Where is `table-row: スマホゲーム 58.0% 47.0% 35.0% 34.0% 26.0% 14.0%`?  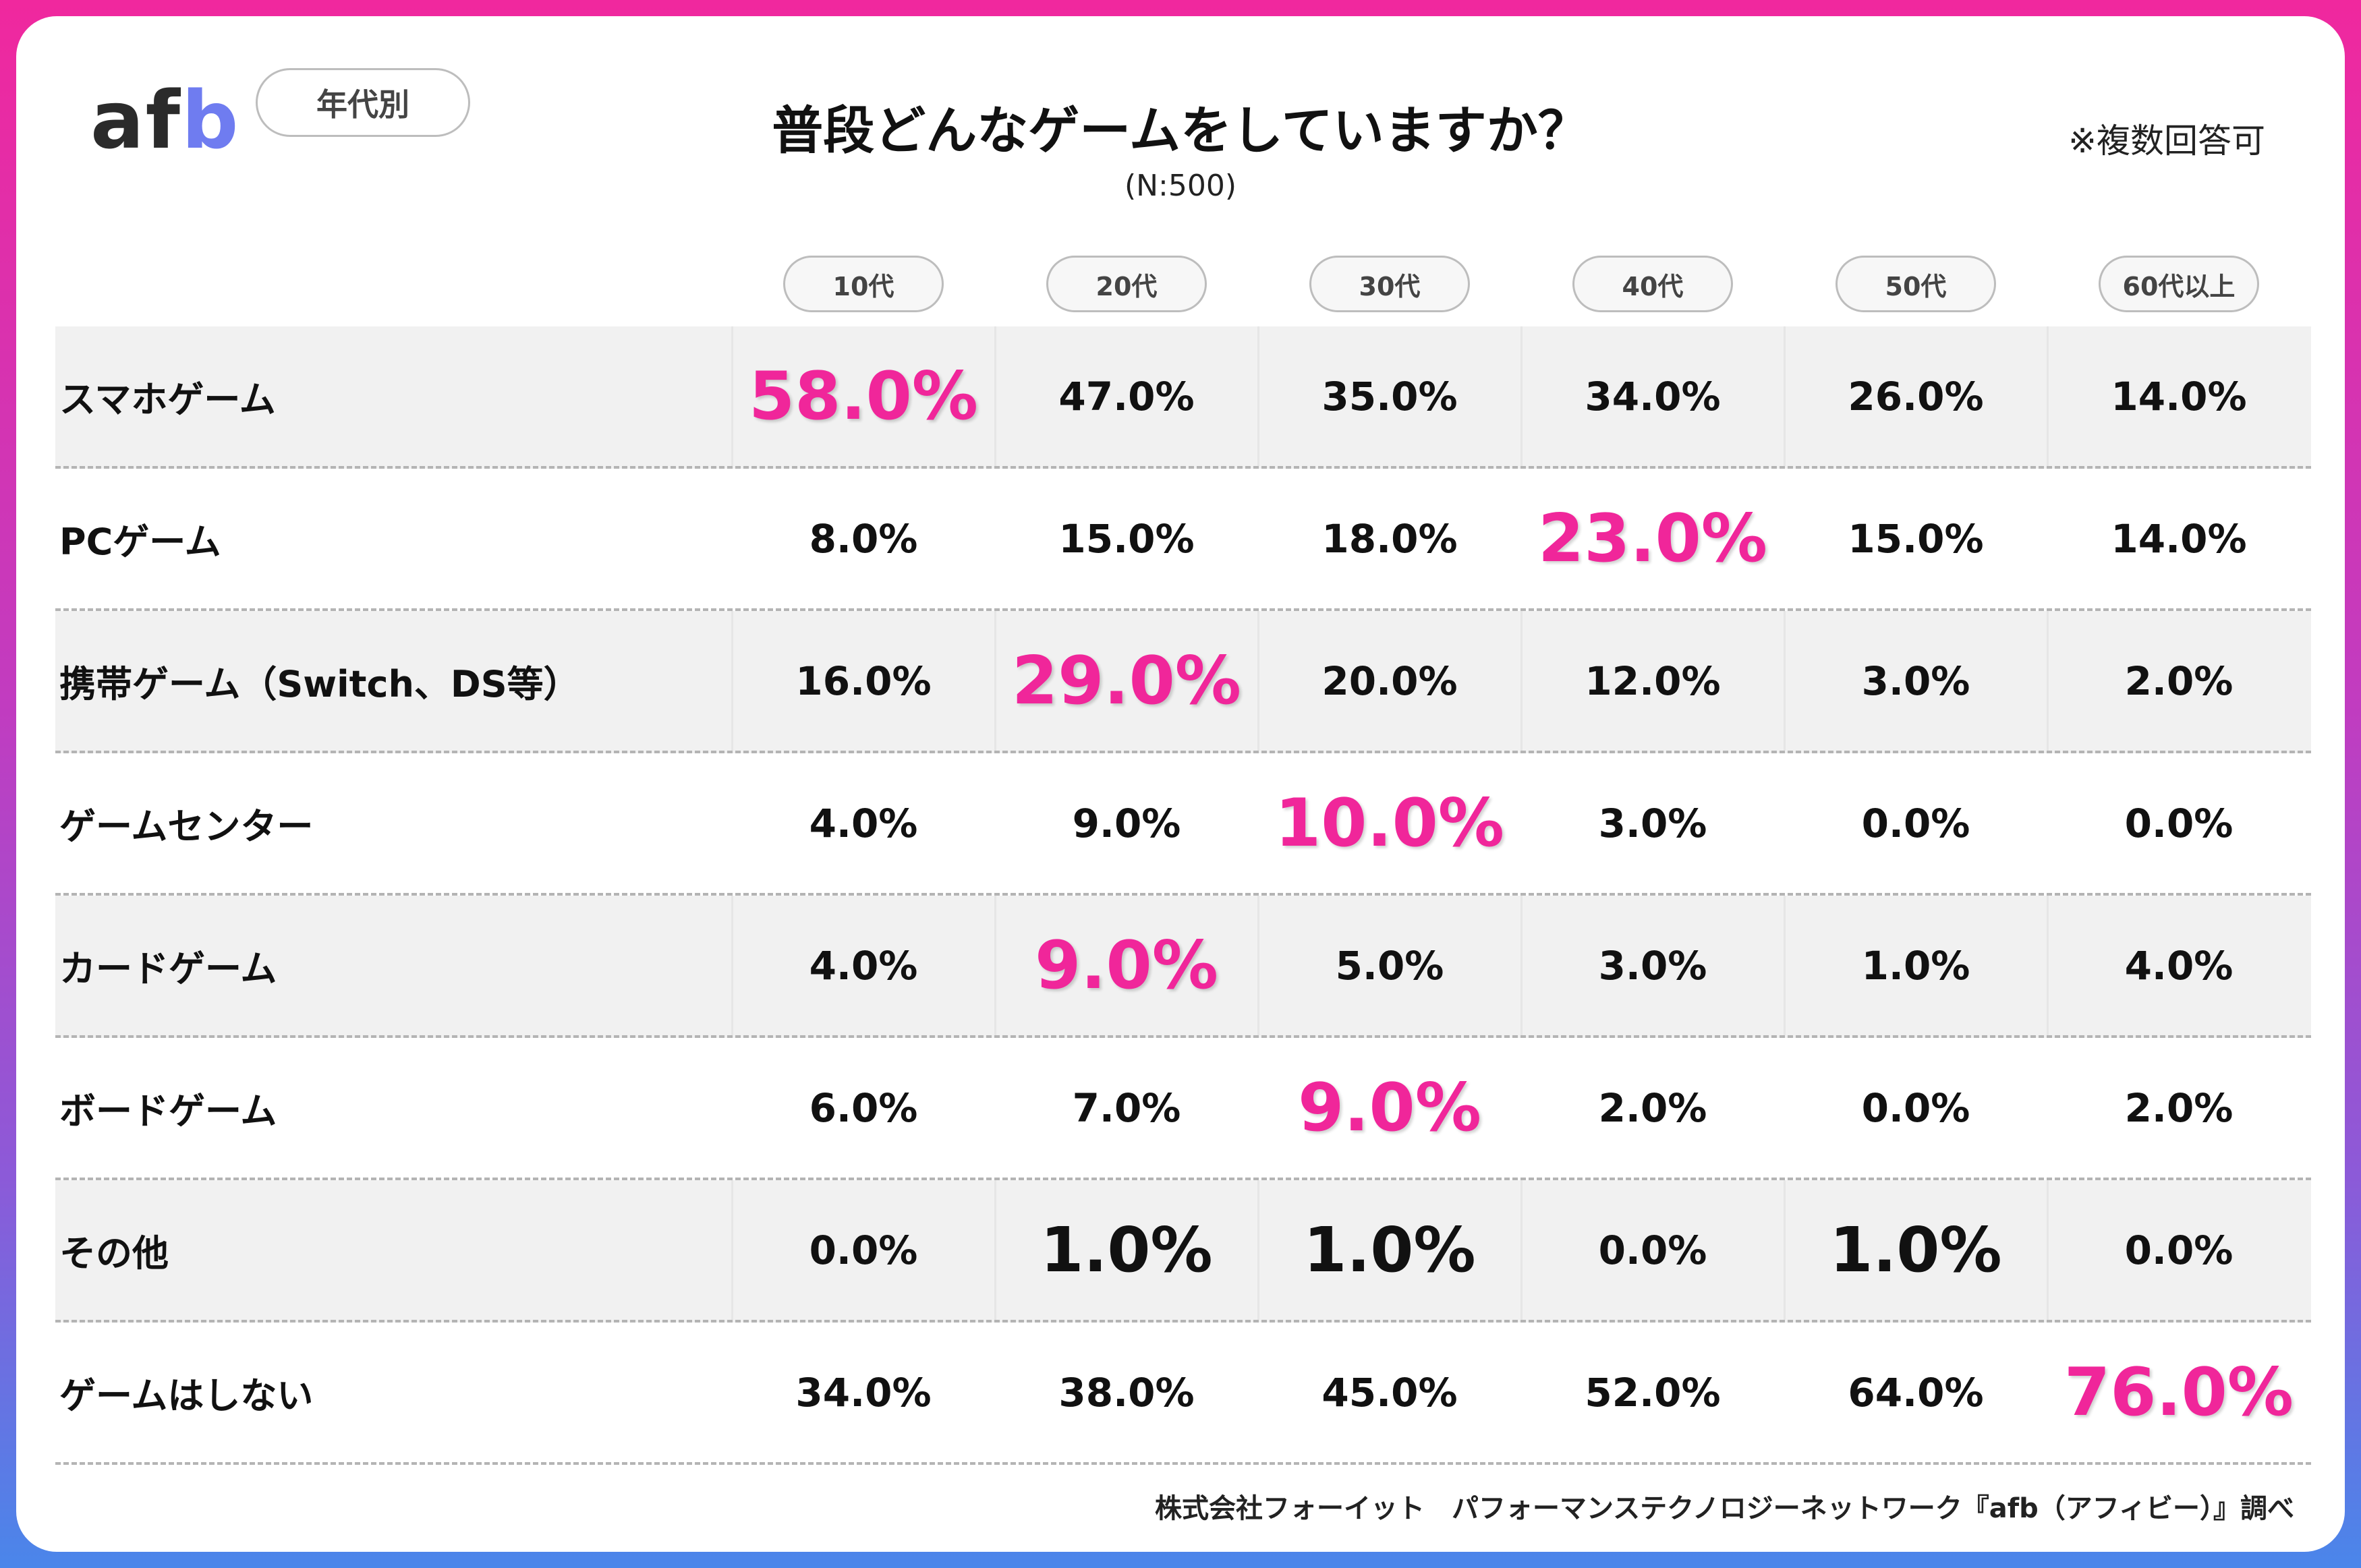
table-row: スマホゲーム 58.0% 47.0% 35.0% 34.0% 26.0% 14.0% is located at coordinates (1183, 397).